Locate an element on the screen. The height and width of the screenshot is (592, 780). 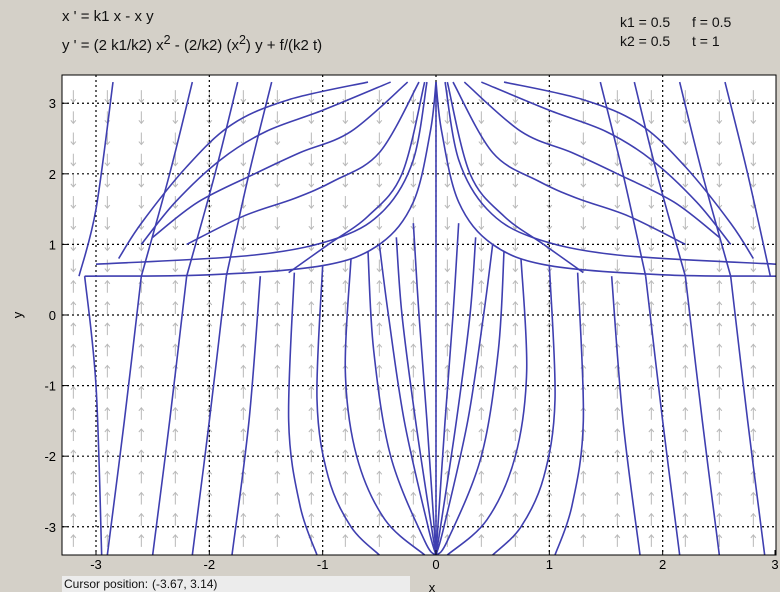
equation-x: x ' = k1 x - x y is located at coordinates (108, 16).